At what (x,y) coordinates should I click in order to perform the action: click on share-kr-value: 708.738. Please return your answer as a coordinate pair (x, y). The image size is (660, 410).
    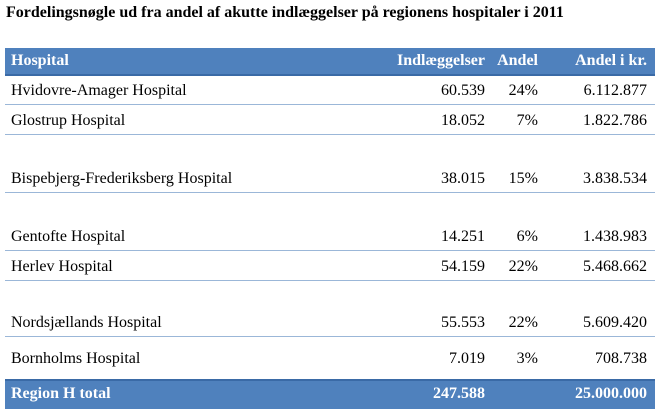
    Looking at the image, I should click on (621, 358).